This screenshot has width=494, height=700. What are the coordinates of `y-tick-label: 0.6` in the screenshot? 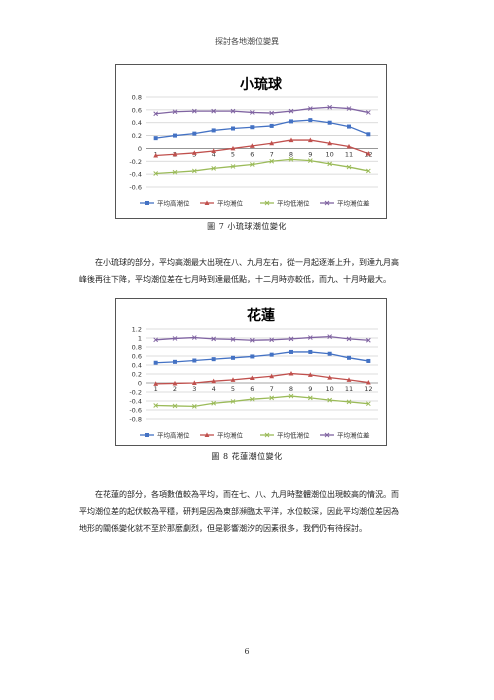 It's located at (137, 110).